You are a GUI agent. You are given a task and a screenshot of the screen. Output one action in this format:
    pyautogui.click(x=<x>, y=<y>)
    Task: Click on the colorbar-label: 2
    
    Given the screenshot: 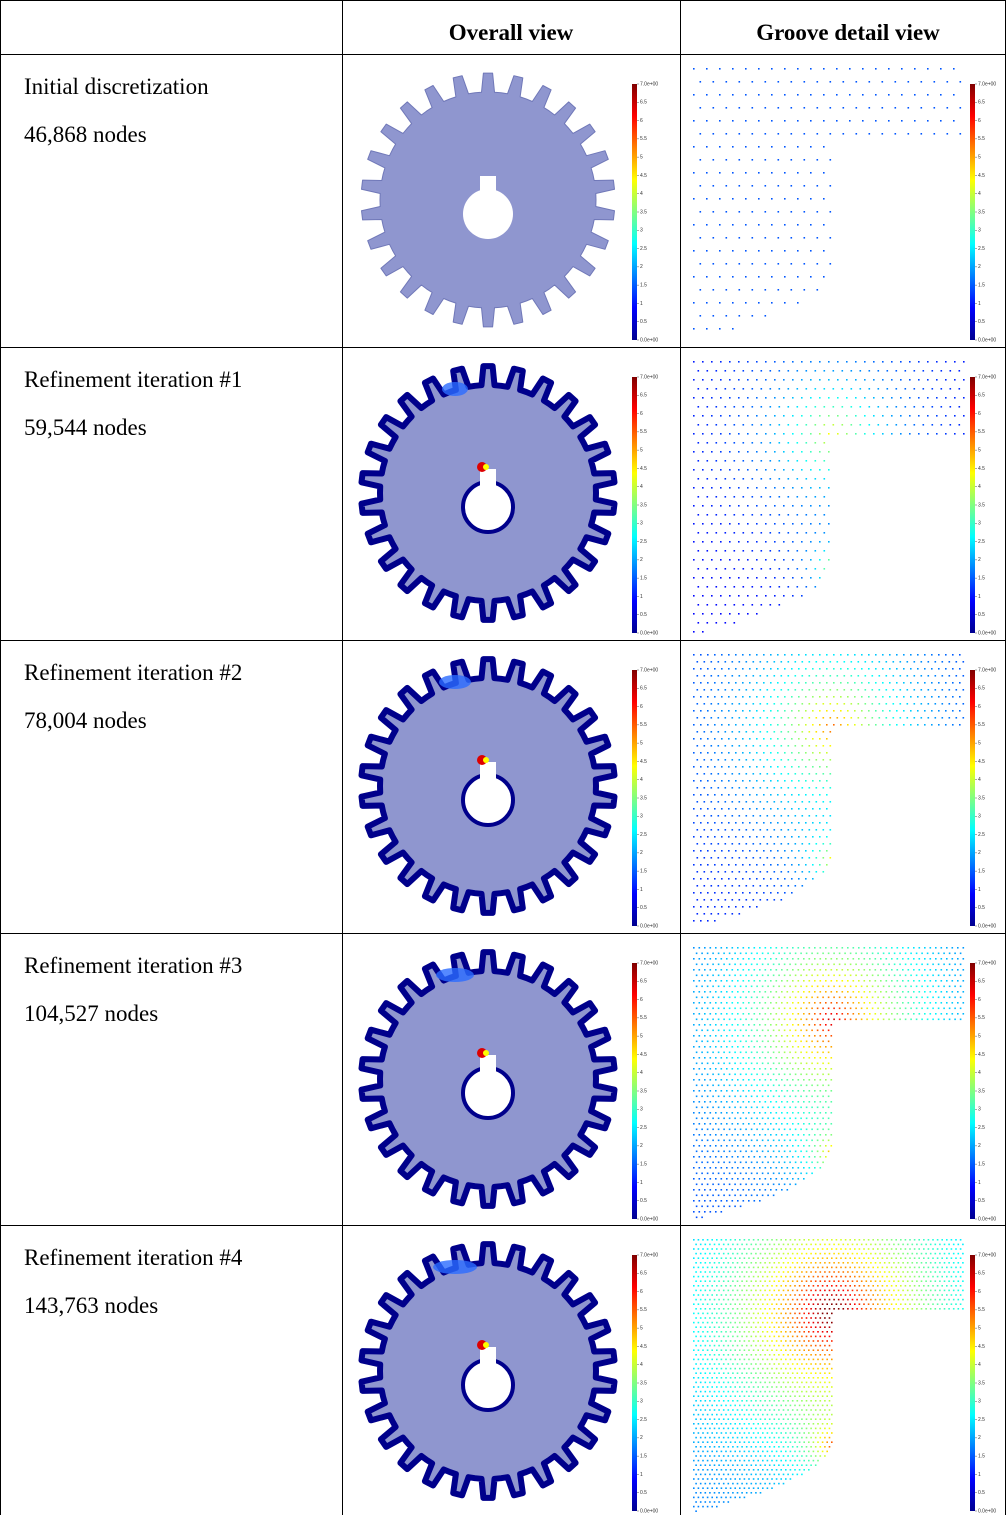 What is the action you would take?
    pyautogui.click(x=979, y=853)
    